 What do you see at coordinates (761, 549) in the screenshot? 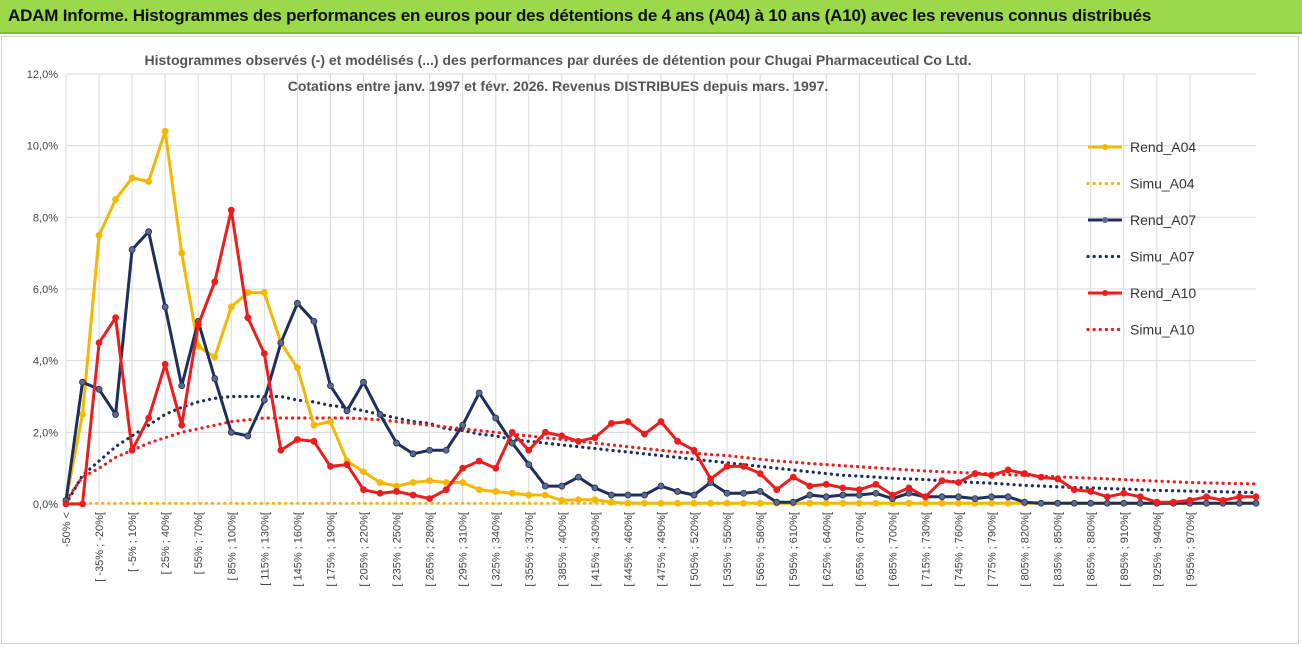
I see `x-tick-label: [ 565% ; 580%[` at bounding box center [761, 549].